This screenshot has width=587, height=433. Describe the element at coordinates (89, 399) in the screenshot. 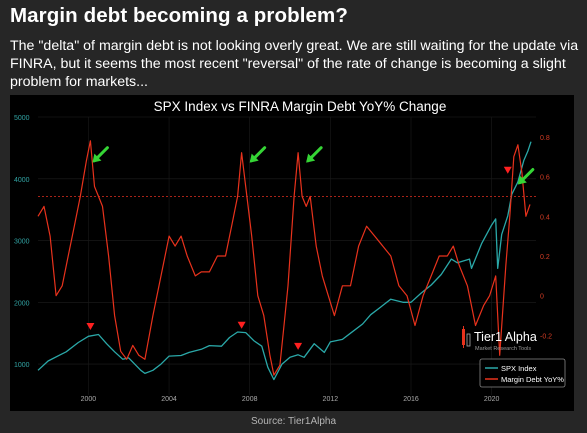

I see `x-tick-label: 2000` at that location.